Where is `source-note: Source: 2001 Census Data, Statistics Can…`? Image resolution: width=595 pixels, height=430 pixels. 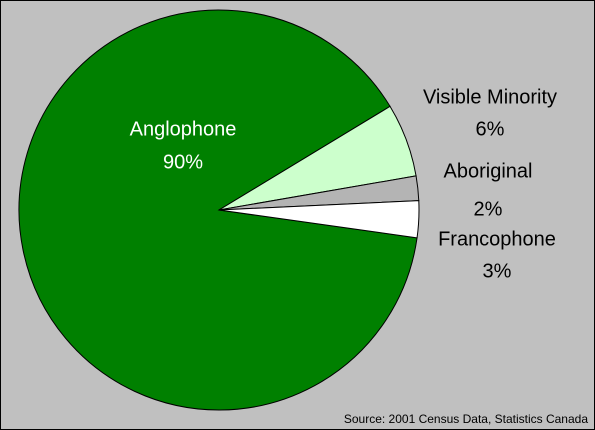
source-note: Source: 2001 Census Data, Statistics Can… is located at coordinates (466, 419).